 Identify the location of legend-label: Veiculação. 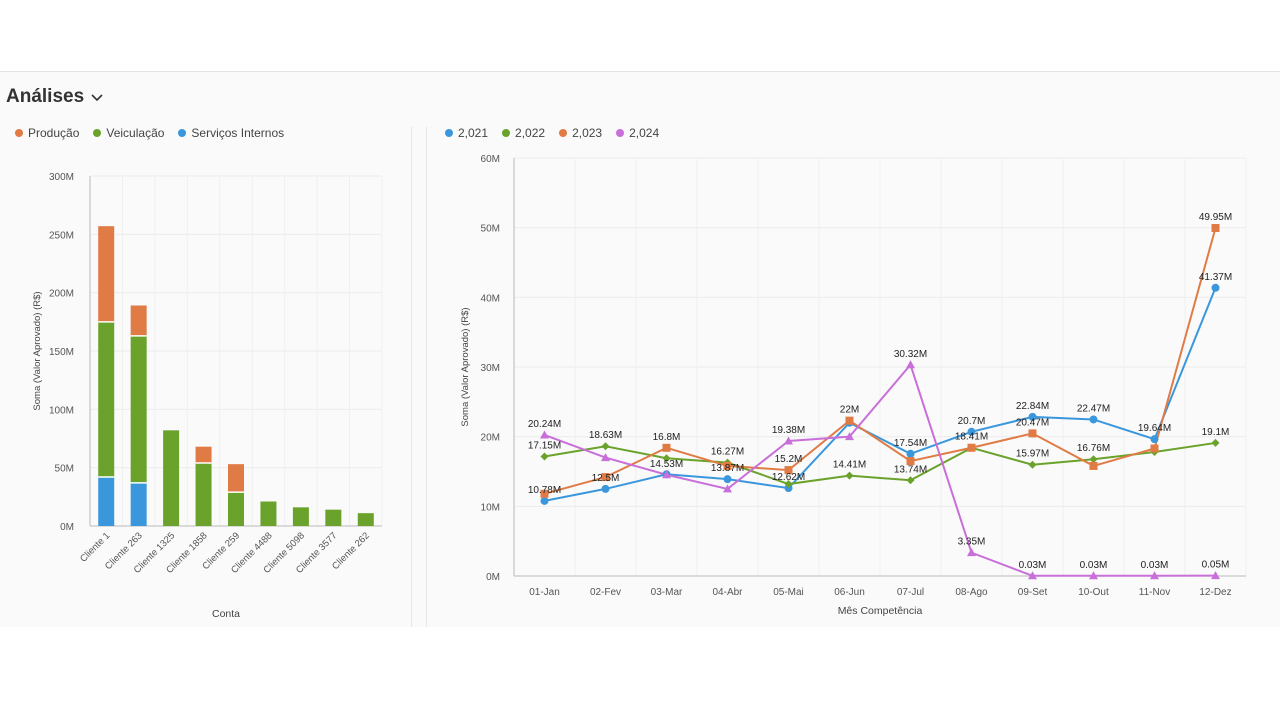
(135, 133).